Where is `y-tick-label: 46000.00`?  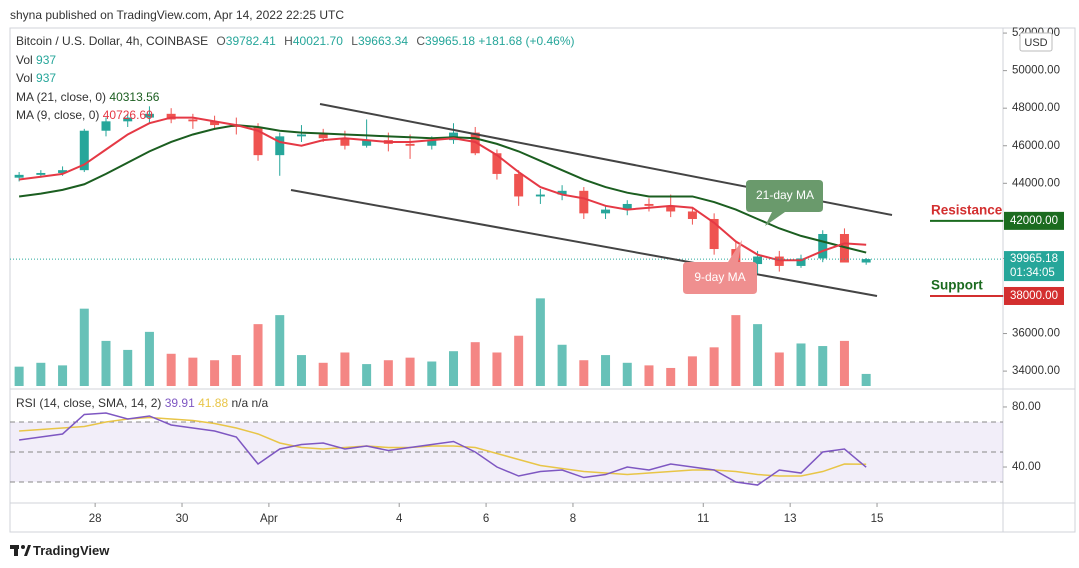 y-tick-label: 46000.00 is located at coordinates (1036, 146).